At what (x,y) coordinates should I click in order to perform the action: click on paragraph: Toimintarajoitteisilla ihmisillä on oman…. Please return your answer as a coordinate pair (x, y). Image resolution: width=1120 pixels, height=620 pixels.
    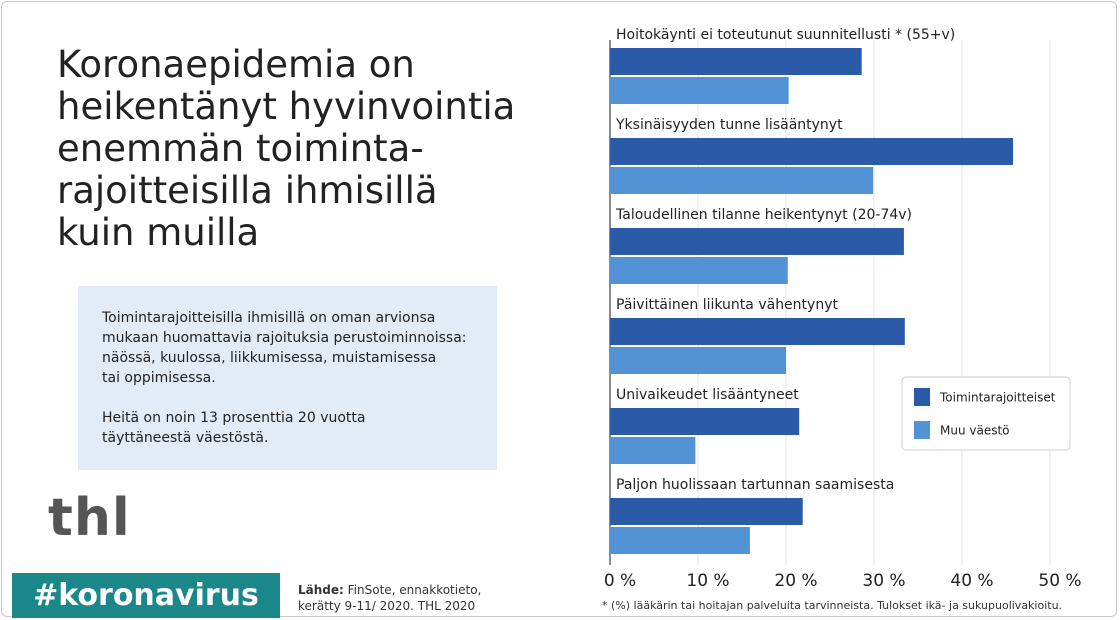
    Looking at the image, I should click on (287, 348).